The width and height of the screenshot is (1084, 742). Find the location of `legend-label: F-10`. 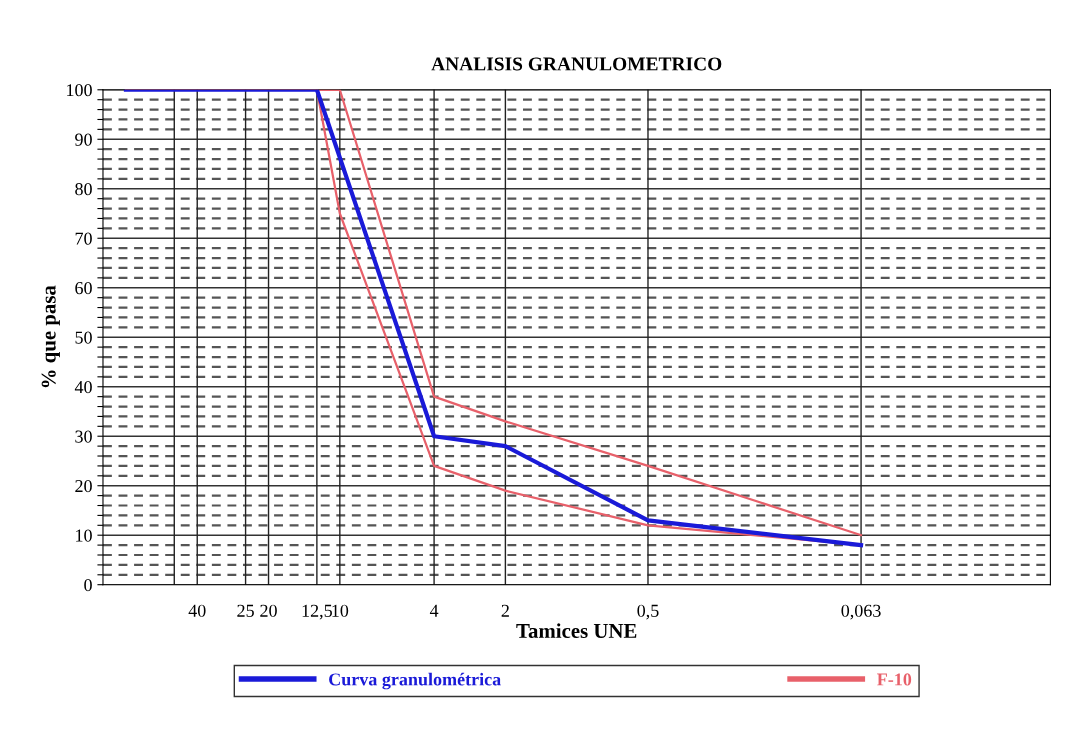

legend-label: F-10 is located at coordinates (894, 679).